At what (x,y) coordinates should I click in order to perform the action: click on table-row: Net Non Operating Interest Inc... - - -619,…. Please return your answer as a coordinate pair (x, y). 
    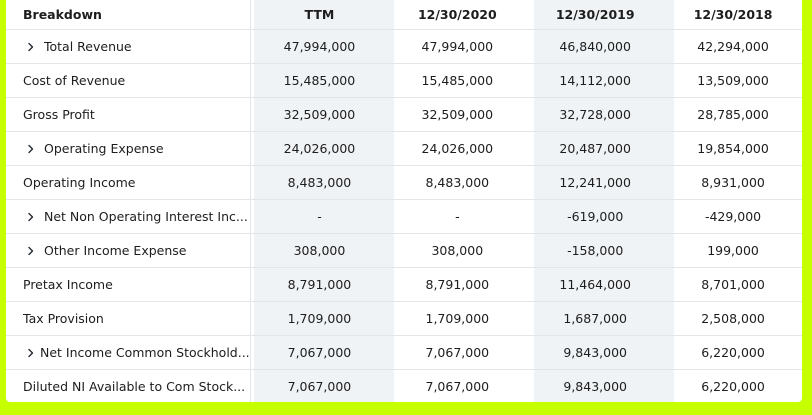
    Looking at the image, I should click on (404, 217).